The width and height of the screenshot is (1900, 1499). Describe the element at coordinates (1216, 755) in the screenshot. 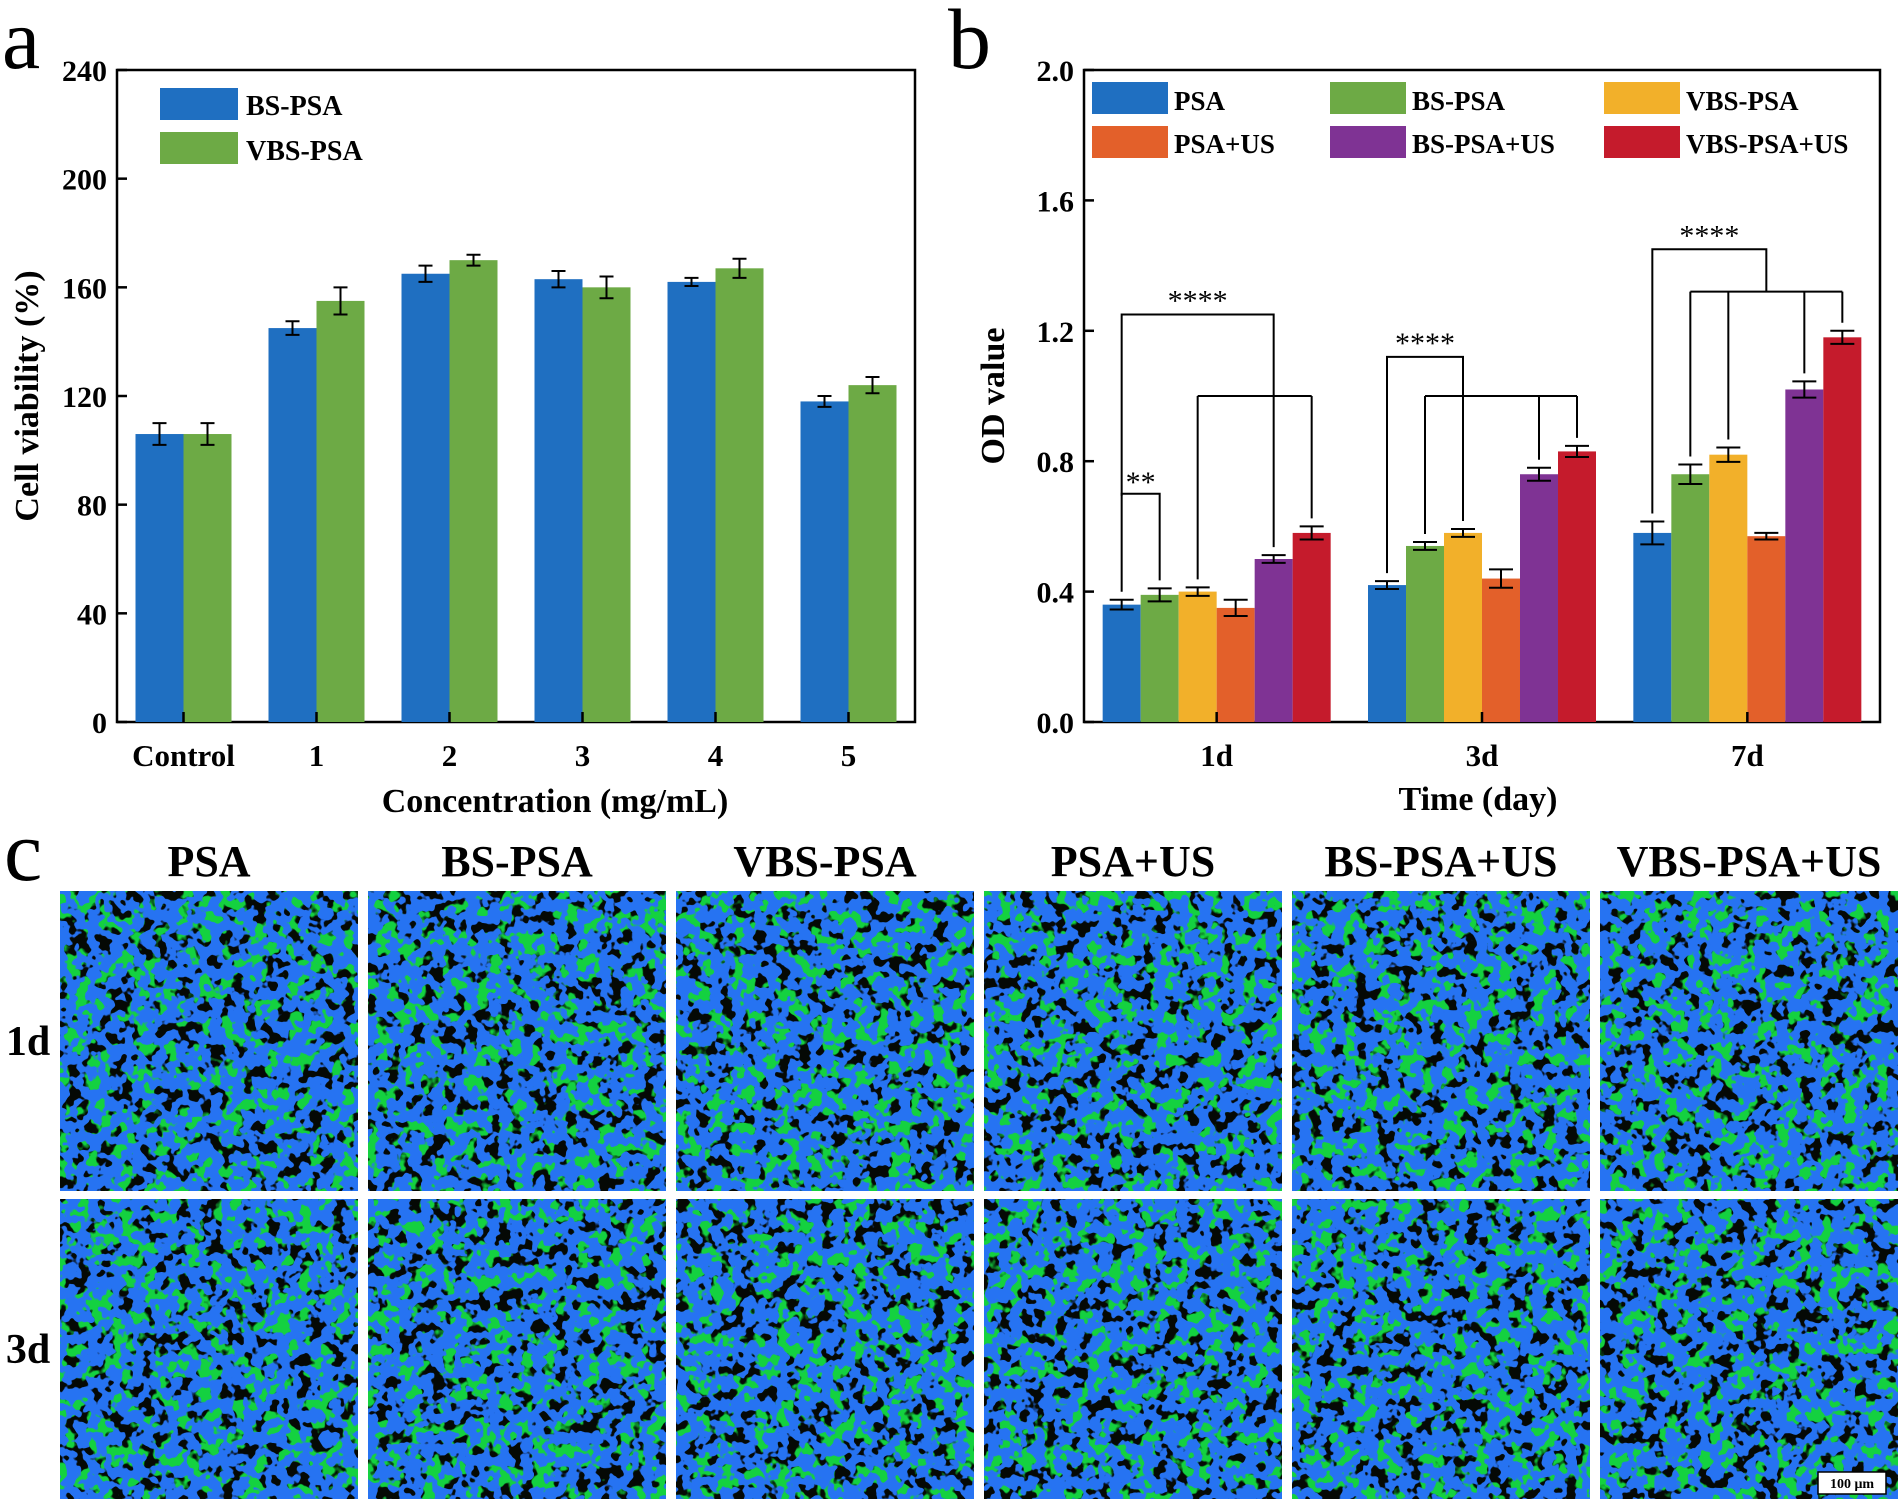

I see `x-tick-label-b-1d: 1d` at that location.